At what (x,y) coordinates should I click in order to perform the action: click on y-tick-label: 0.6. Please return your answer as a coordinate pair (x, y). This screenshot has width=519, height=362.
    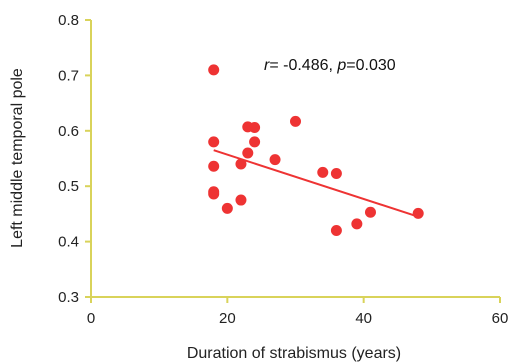
    Looking at the image, I should click on (68, 131).